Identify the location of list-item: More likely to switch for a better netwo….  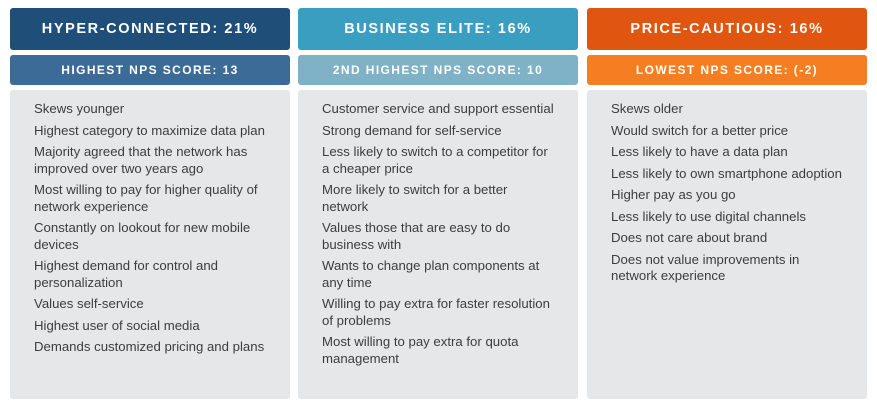
(415, 198).